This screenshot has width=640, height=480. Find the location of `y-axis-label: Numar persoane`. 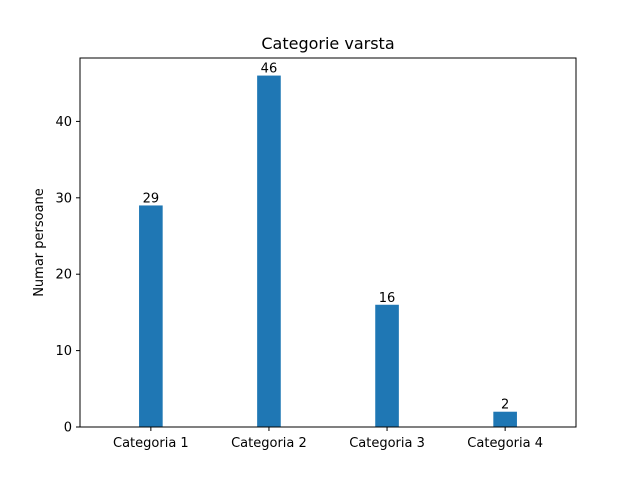

y-axis-label: Numar persoane is located at coordinates (39, 242).